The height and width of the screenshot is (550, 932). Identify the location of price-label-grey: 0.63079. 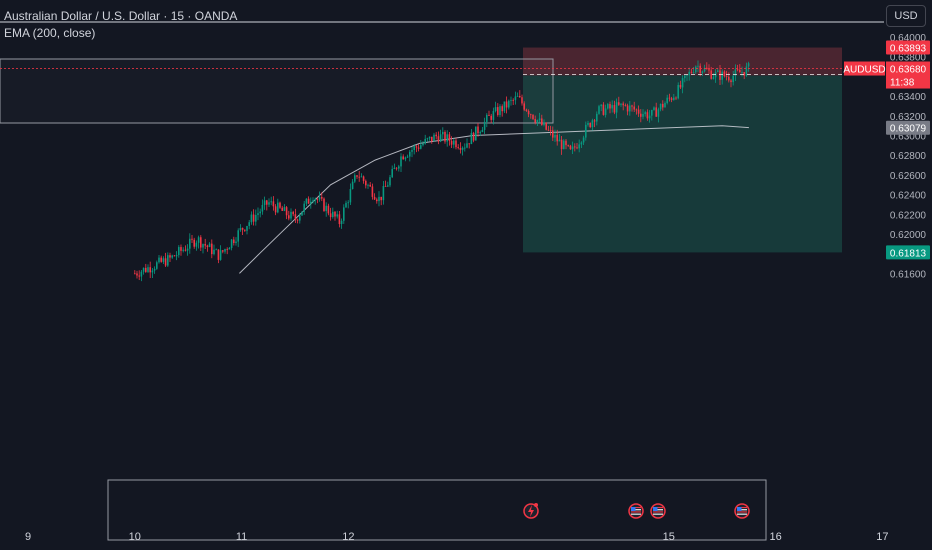
(908, 127).